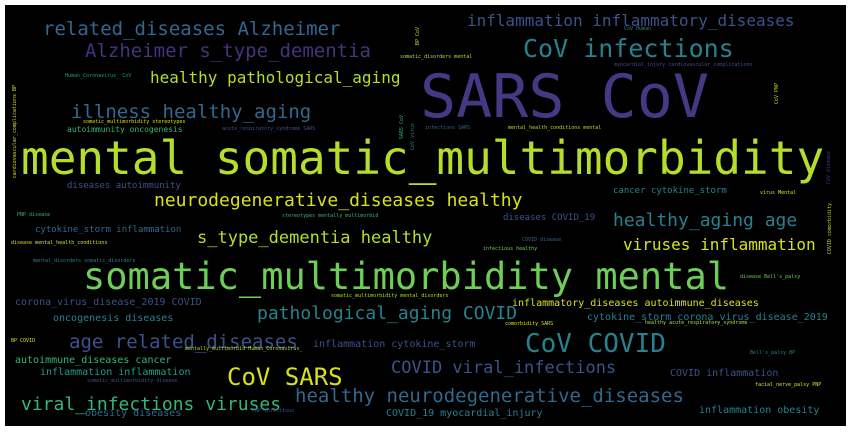 This screenshot has height=432, width=851. Describe the element at coordinates (84, 261) in the screenshot. I see `word: mental_disorders somatic_disorders` at that location.